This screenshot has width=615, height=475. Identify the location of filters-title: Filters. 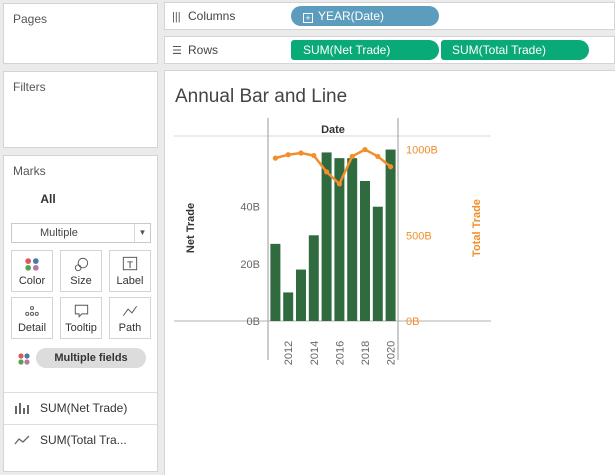
(29, 87).